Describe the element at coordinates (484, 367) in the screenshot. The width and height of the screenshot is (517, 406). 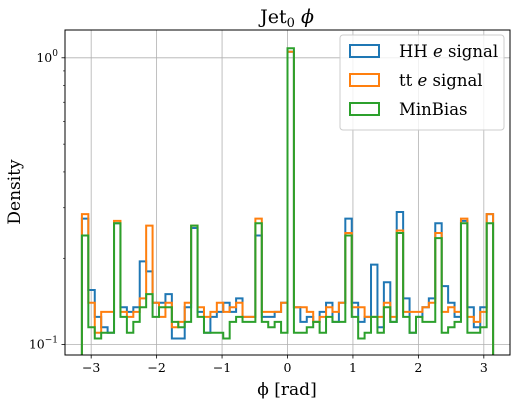
I see `x-tick-label: 3` at that location.